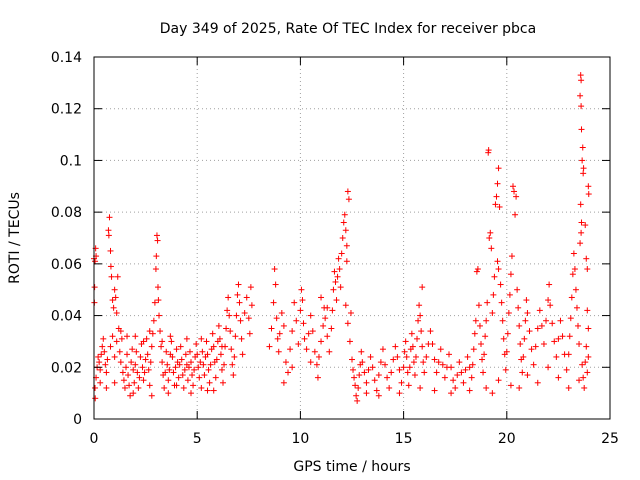 Image resolution: width=640 pixels, height=480 pixels. What do you see at coordinates (66, 239) in the screenshot?
I see `y-tick-labels: 0 0.02 0.04 0.06 0.08 0.1 0.12 0.14` at bounding box center [66, 239].